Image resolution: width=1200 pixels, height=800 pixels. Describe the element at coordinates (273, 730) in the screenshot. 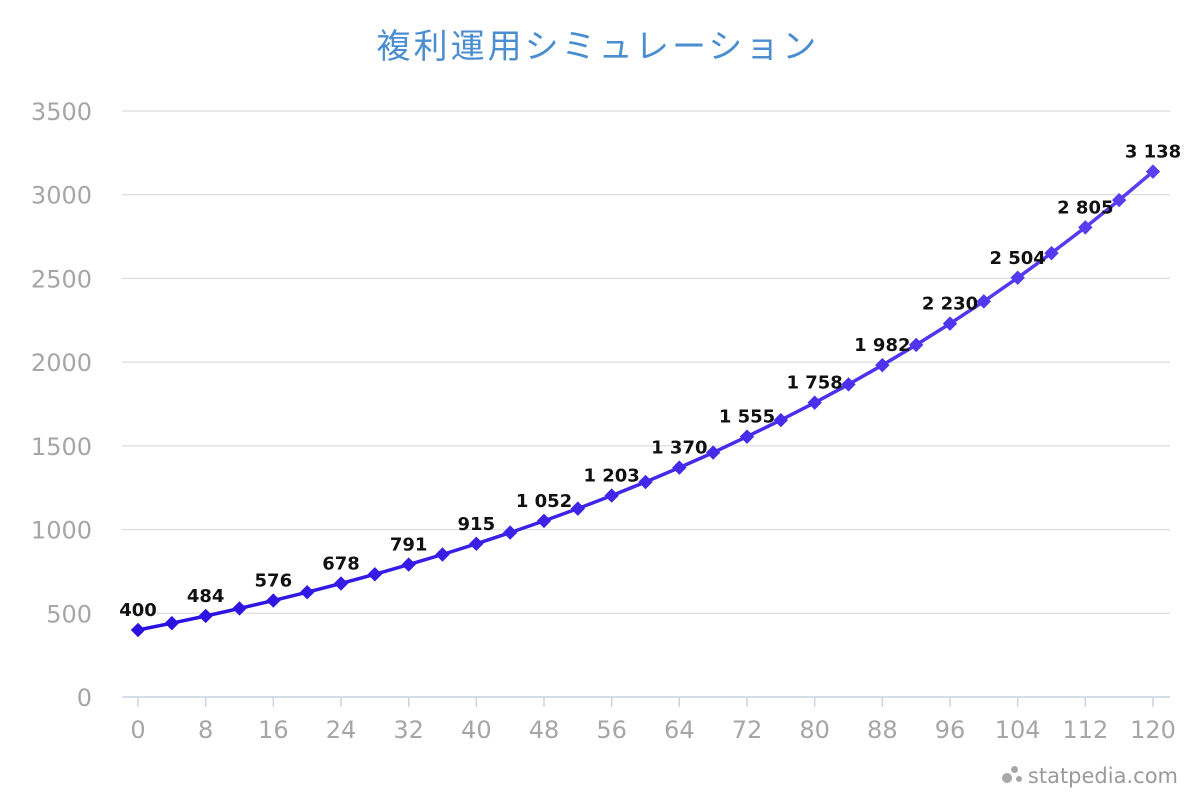

I see `x-tick-label: 16` at that location.